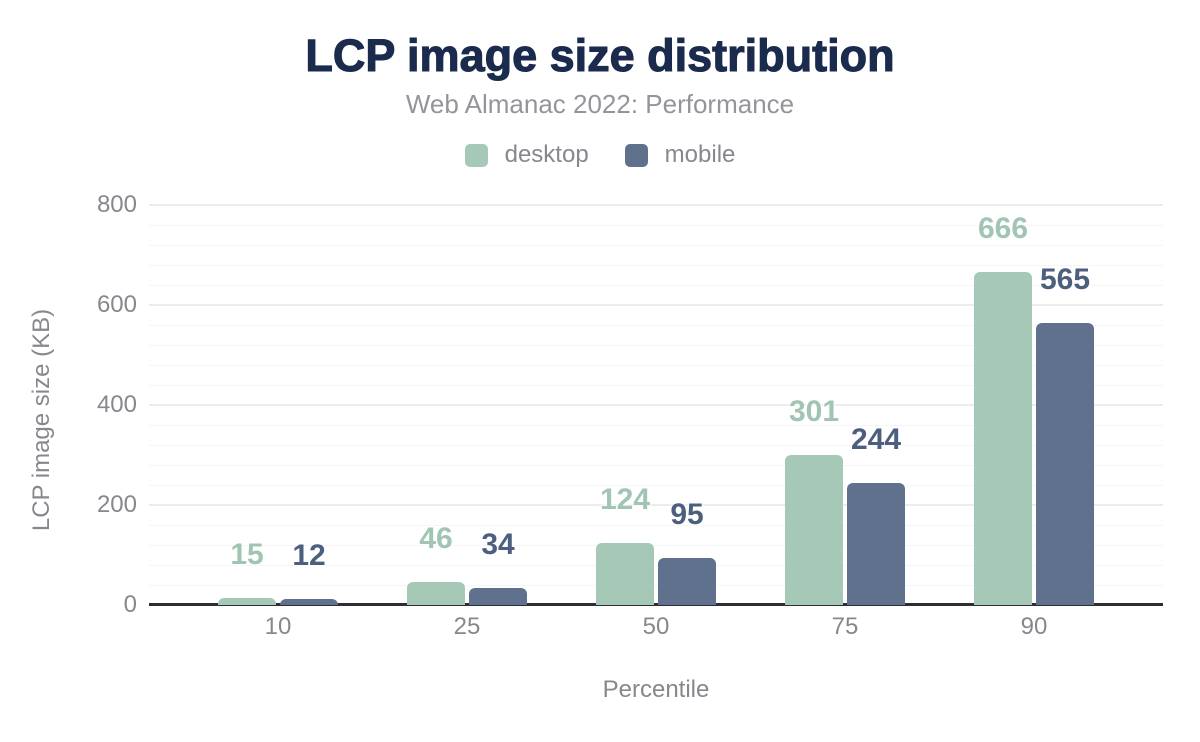 The height and width of the screenshot is (742, 1200). Describe the element at coordinates (814, 411) in the screenshot. I see `value-label-desktop-p75: 301` at that location.